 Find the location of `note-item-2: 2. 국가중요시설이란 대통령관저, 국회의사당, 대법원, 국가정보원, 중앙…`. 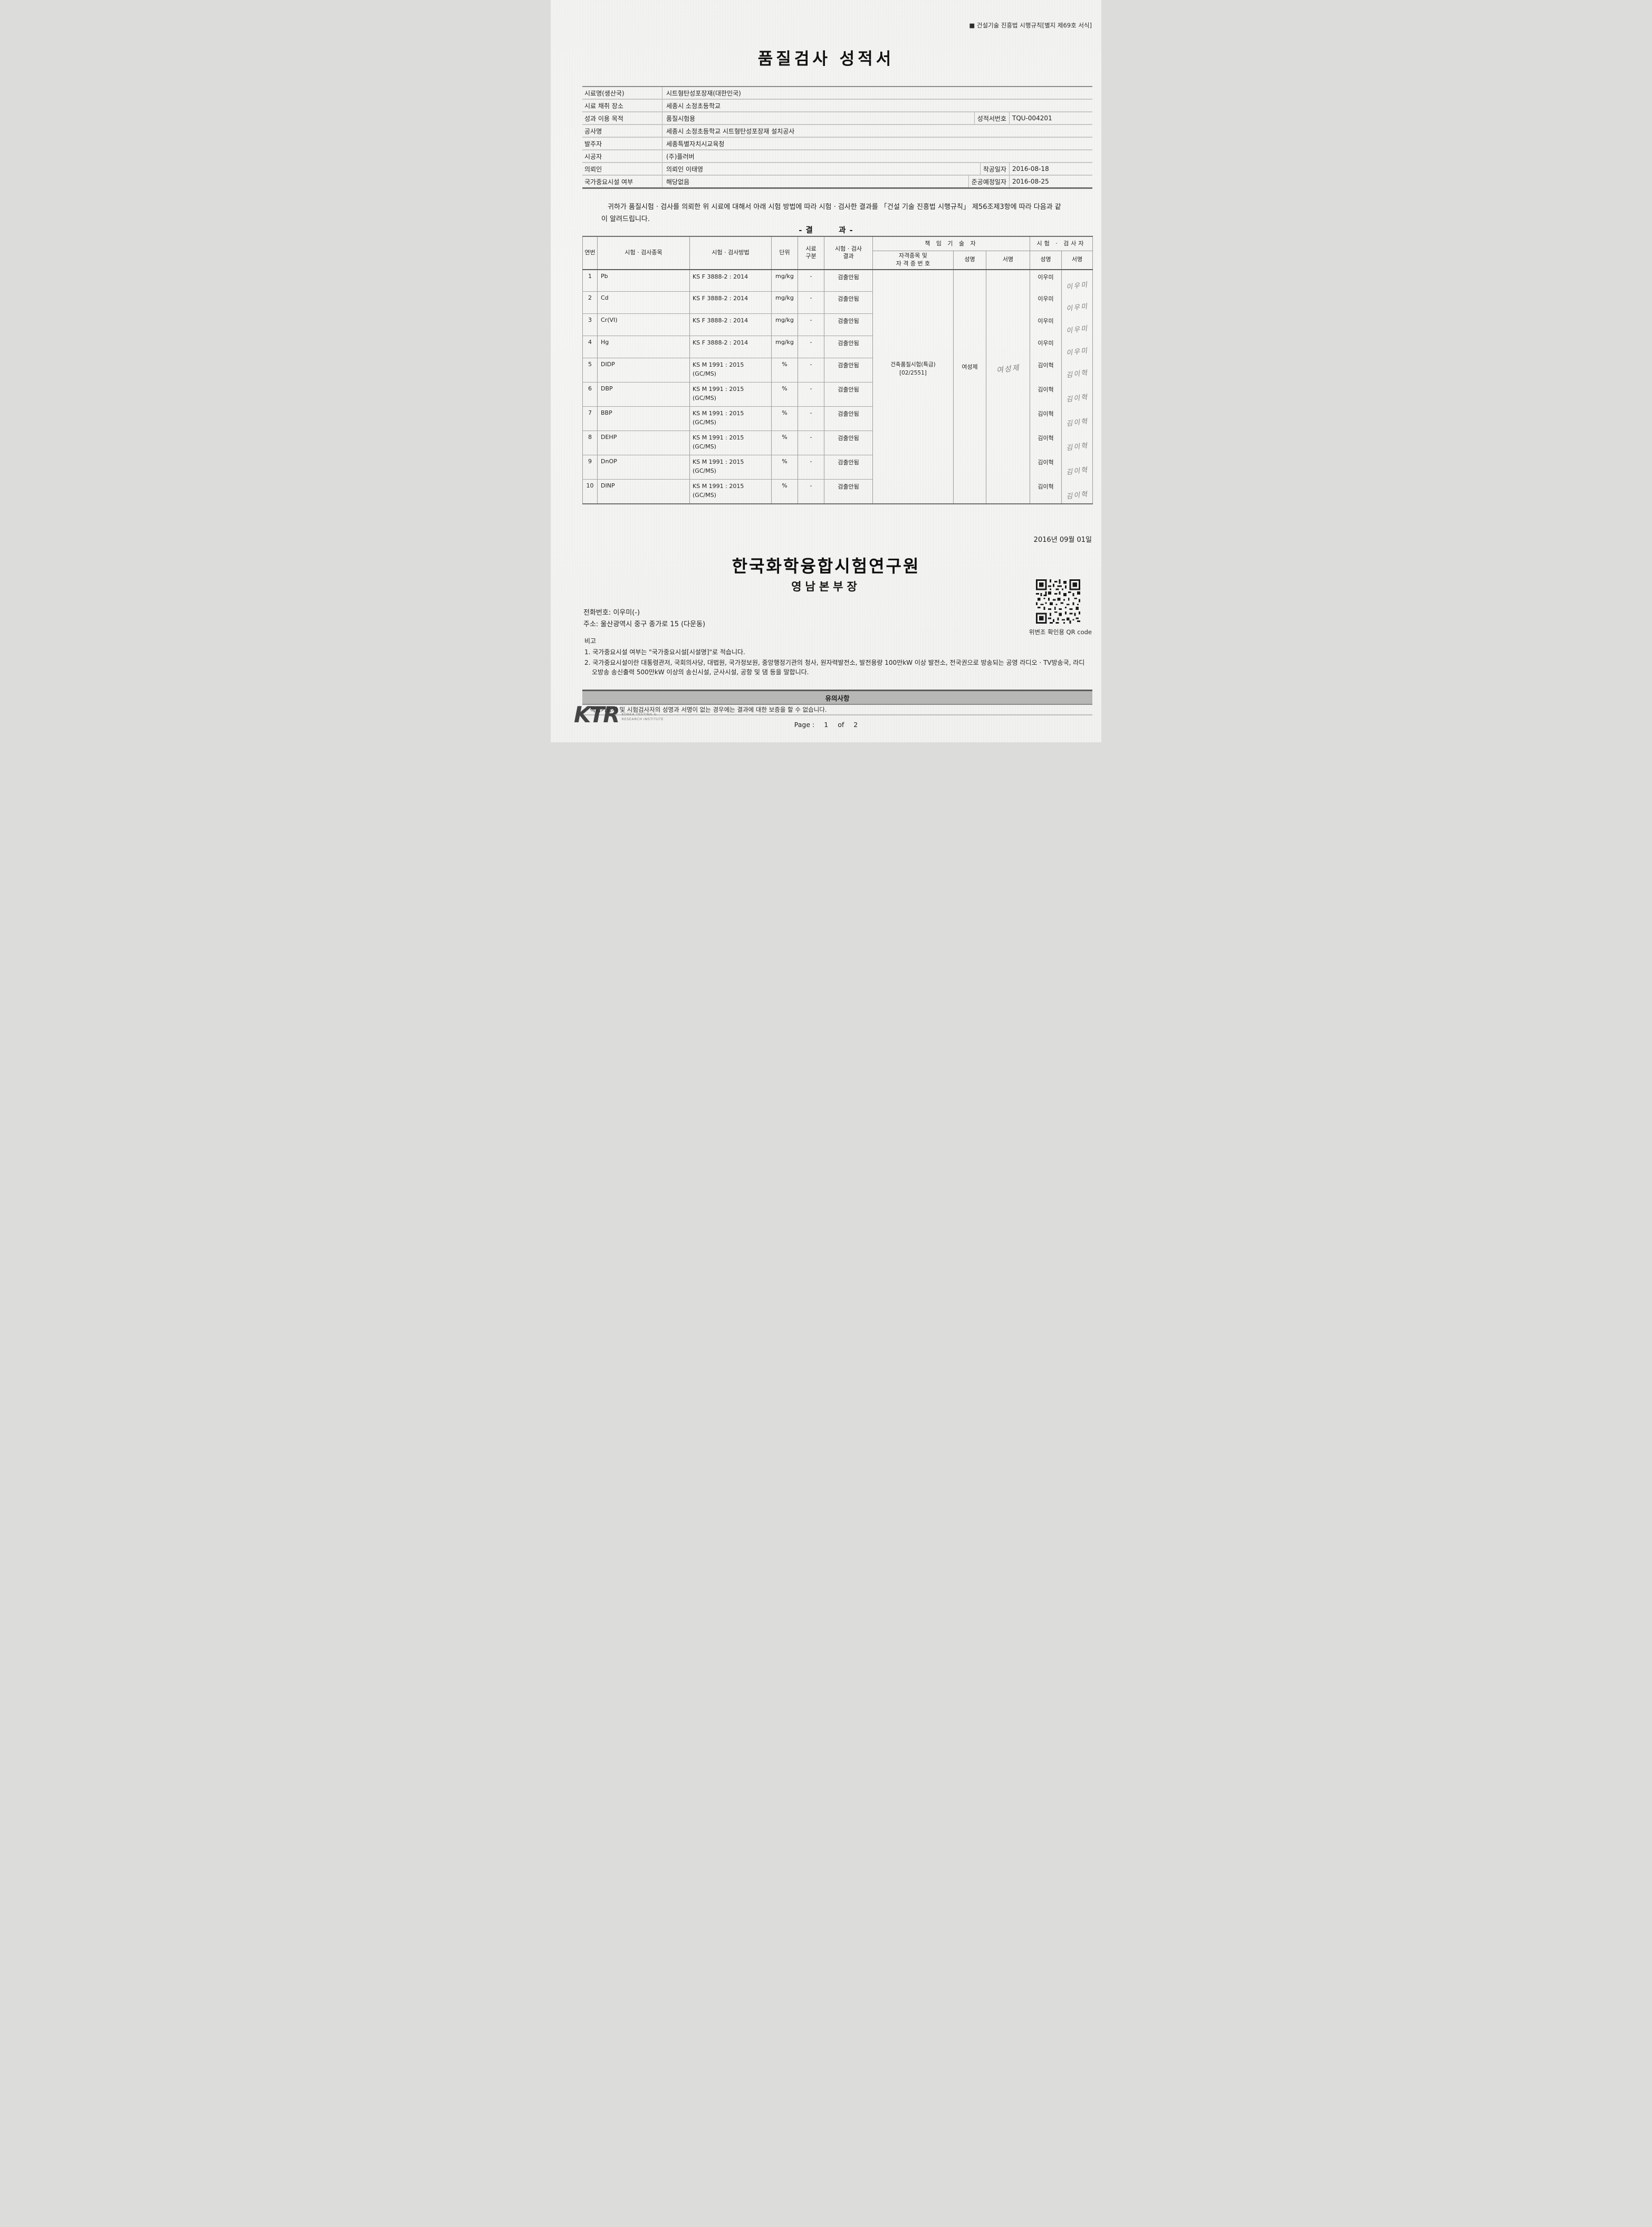

note-item-2: 2. 국가중요시설이란 대통령관저, 국회의사당, 대법원, 국가정보원, 중앙… is located at coordinates (834, 667).